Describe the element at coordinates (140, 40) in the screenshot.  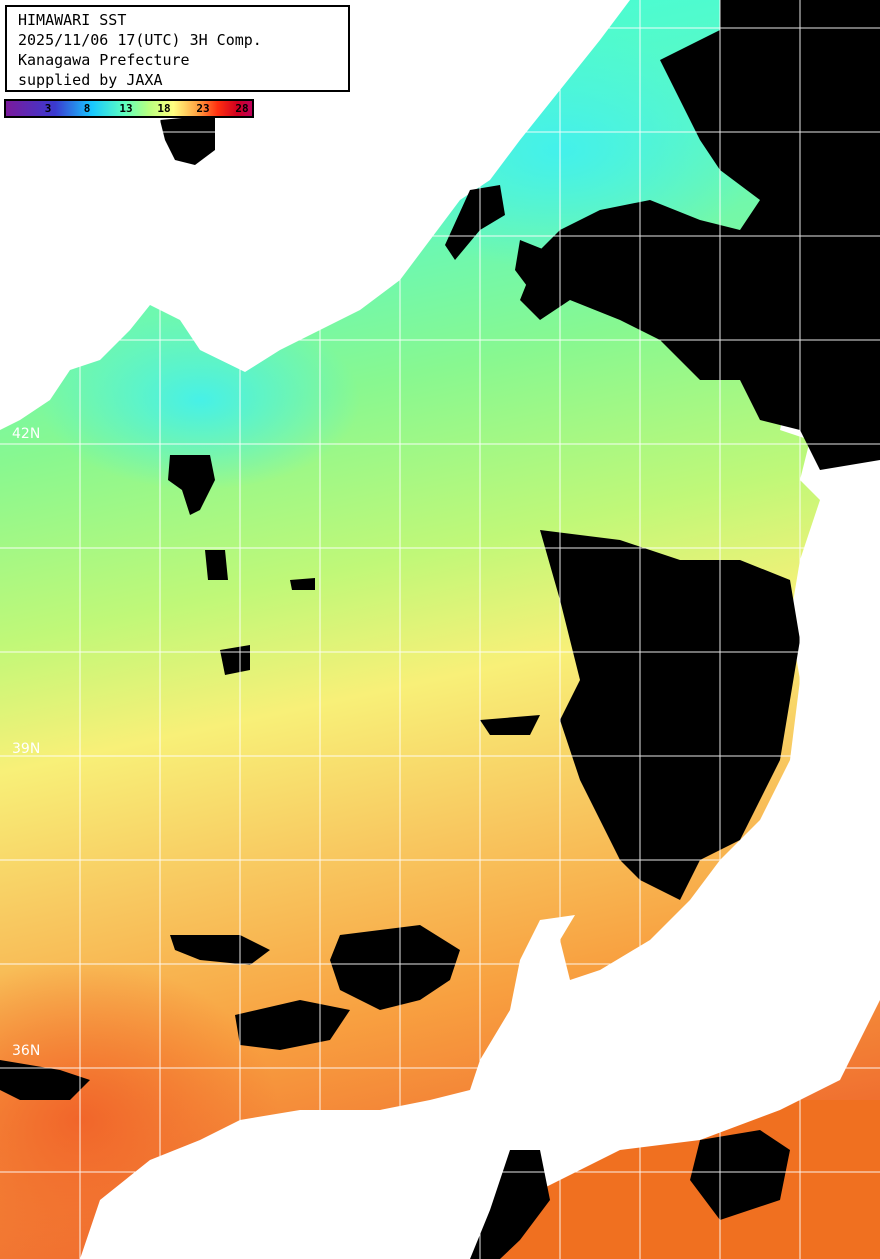
I see `title-line-datetime: 2025/11/06 17(UTC) 3H Comp.` at that location.